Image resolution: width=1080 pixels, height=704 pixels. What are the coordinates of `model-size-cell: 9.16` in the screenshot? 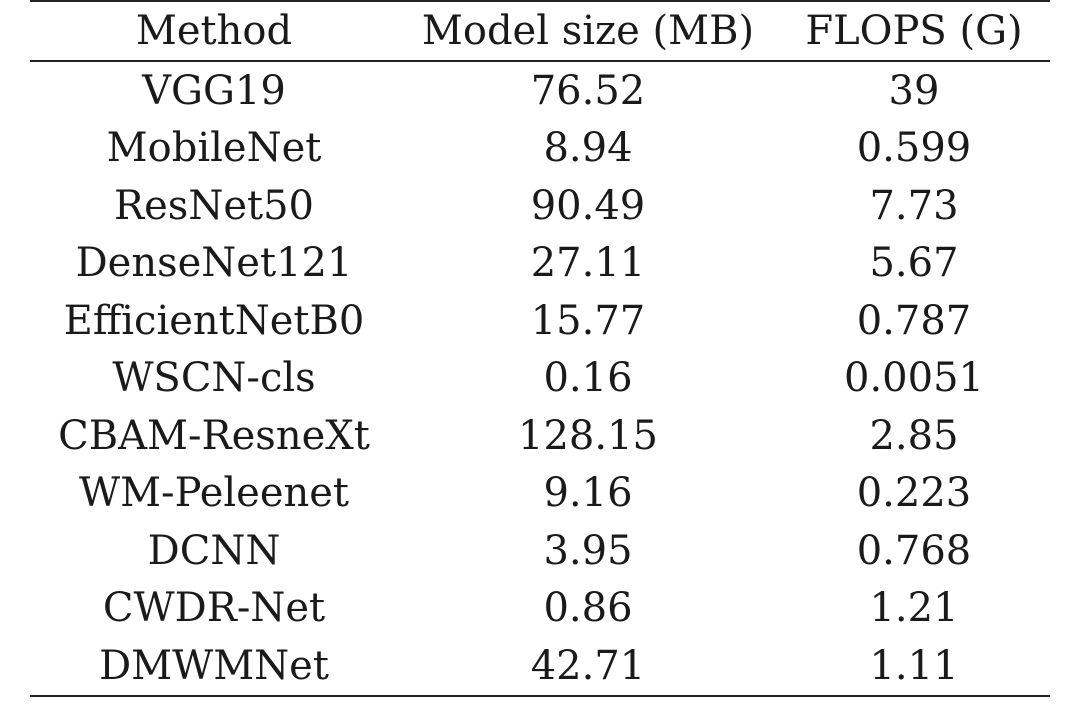 It's located at (588, 493).